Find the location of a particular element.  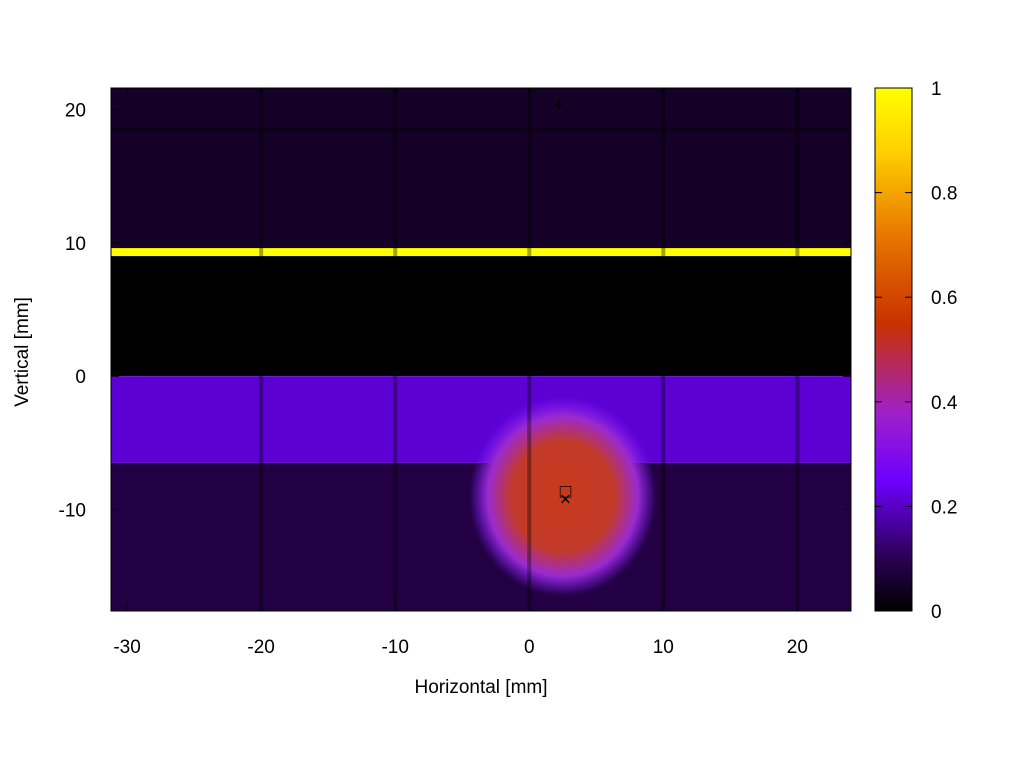

colorbar-ticks: 0 0.2 0.4 0.6 0.8 1 is located at coordinates (916, 351).